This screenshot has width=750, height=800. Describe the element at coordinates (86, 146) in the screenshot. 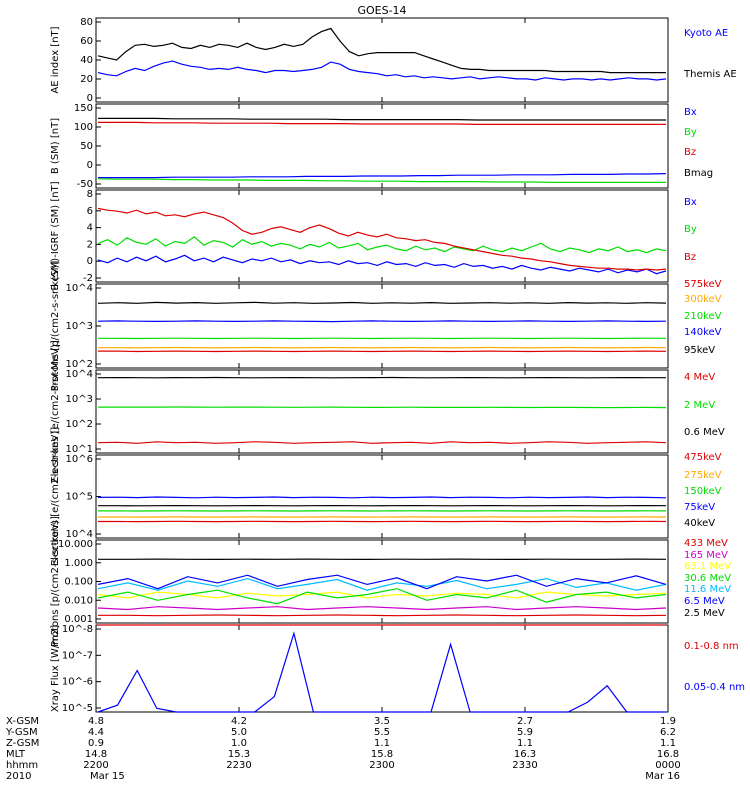

I see `y-tick-label: 50` at that location.